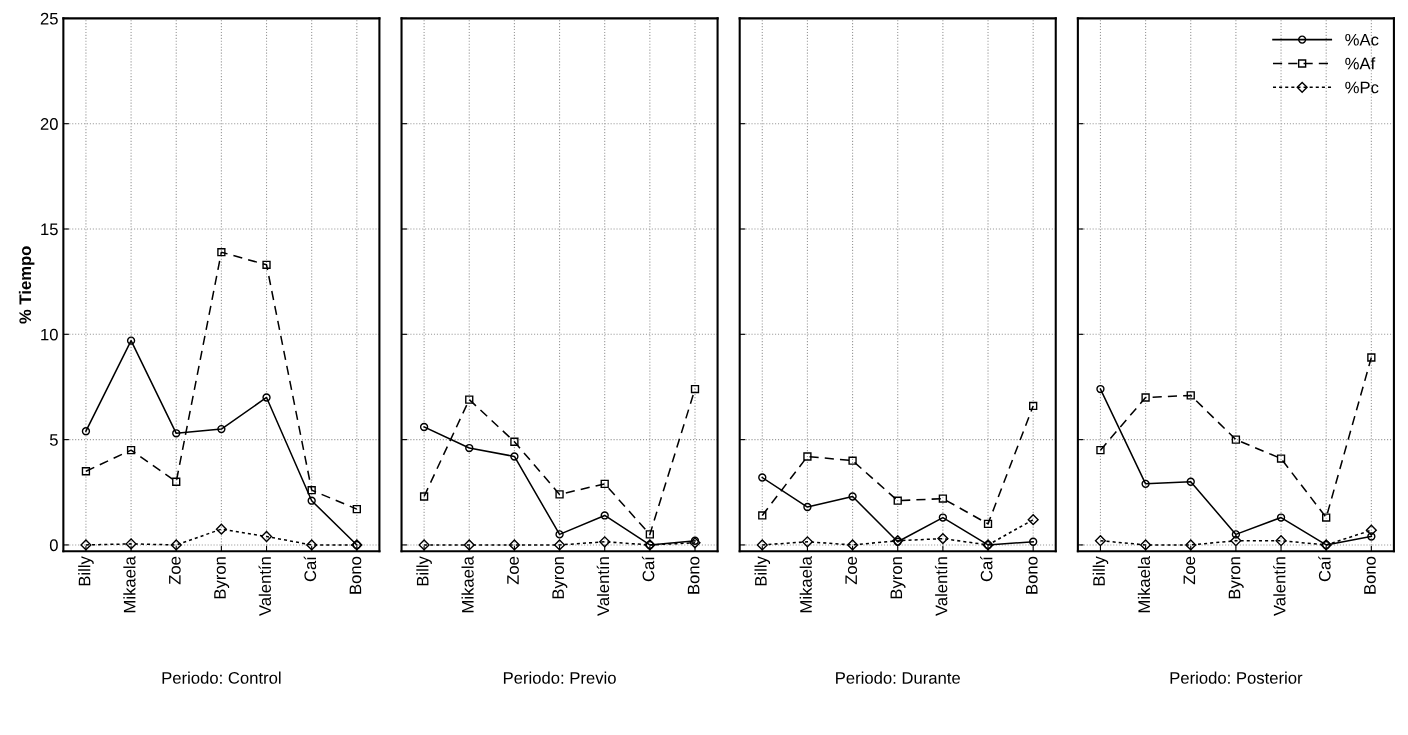 Image resolution: width=1408 pixels, height=735 pixels. Describe the element at coordinates (1360, 63) in the screenshot. I see `legend-label: %Af` at that location.